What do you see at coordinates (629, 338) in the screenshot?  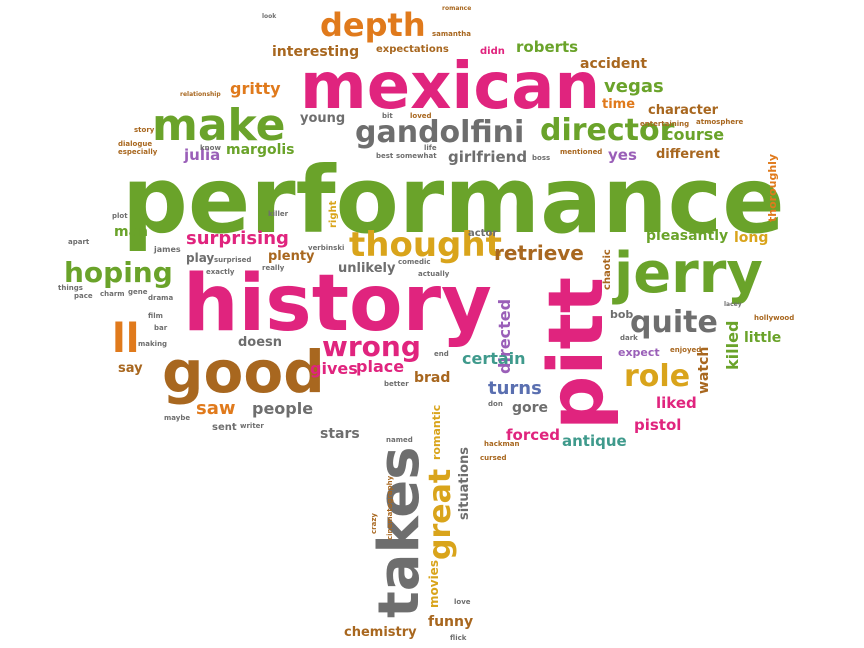 I see `word-dark: dark` at bounding box center [629, 338].